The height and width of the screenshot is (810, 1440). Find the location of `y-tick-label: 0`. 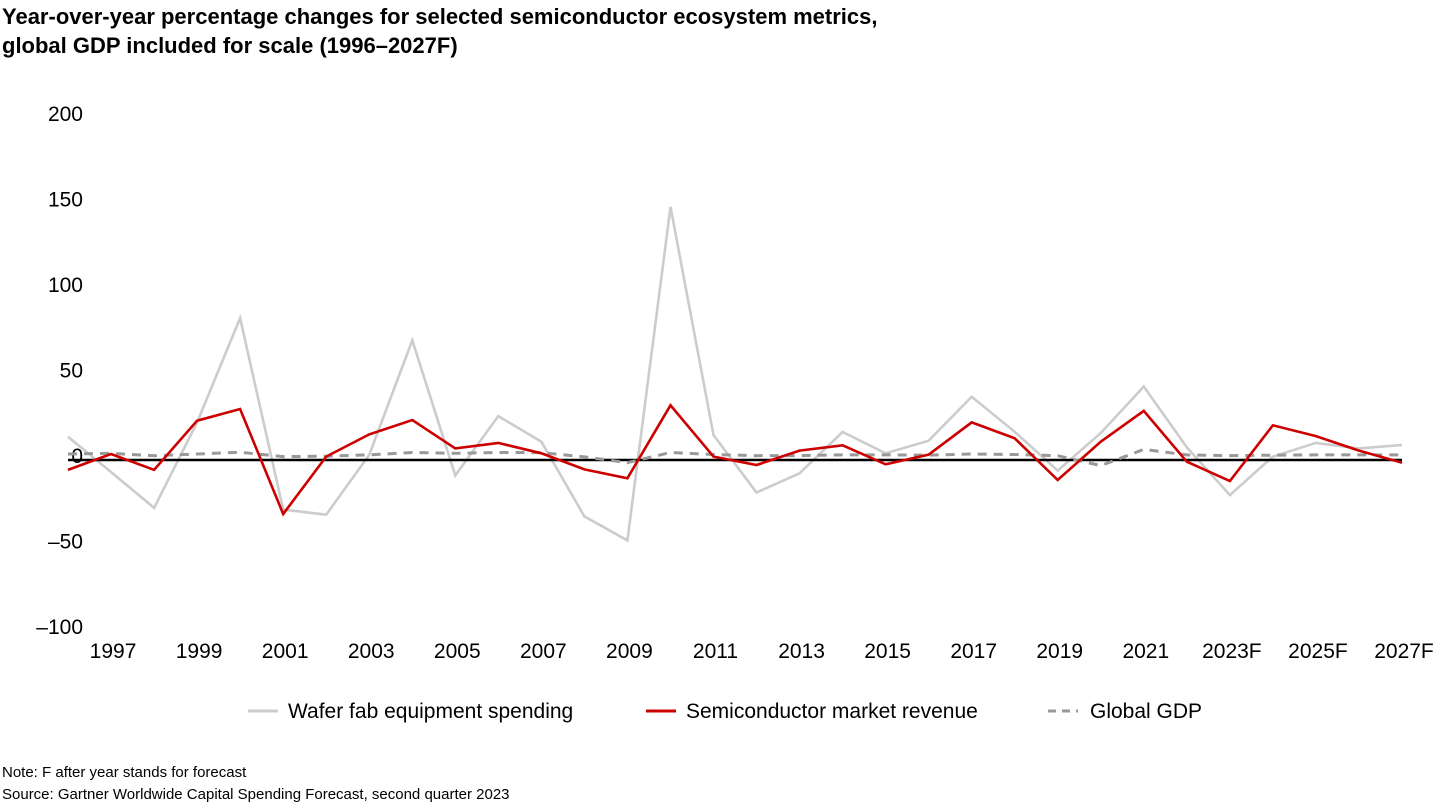

y-tick-label: 0 is located at coordinates (77, 456).